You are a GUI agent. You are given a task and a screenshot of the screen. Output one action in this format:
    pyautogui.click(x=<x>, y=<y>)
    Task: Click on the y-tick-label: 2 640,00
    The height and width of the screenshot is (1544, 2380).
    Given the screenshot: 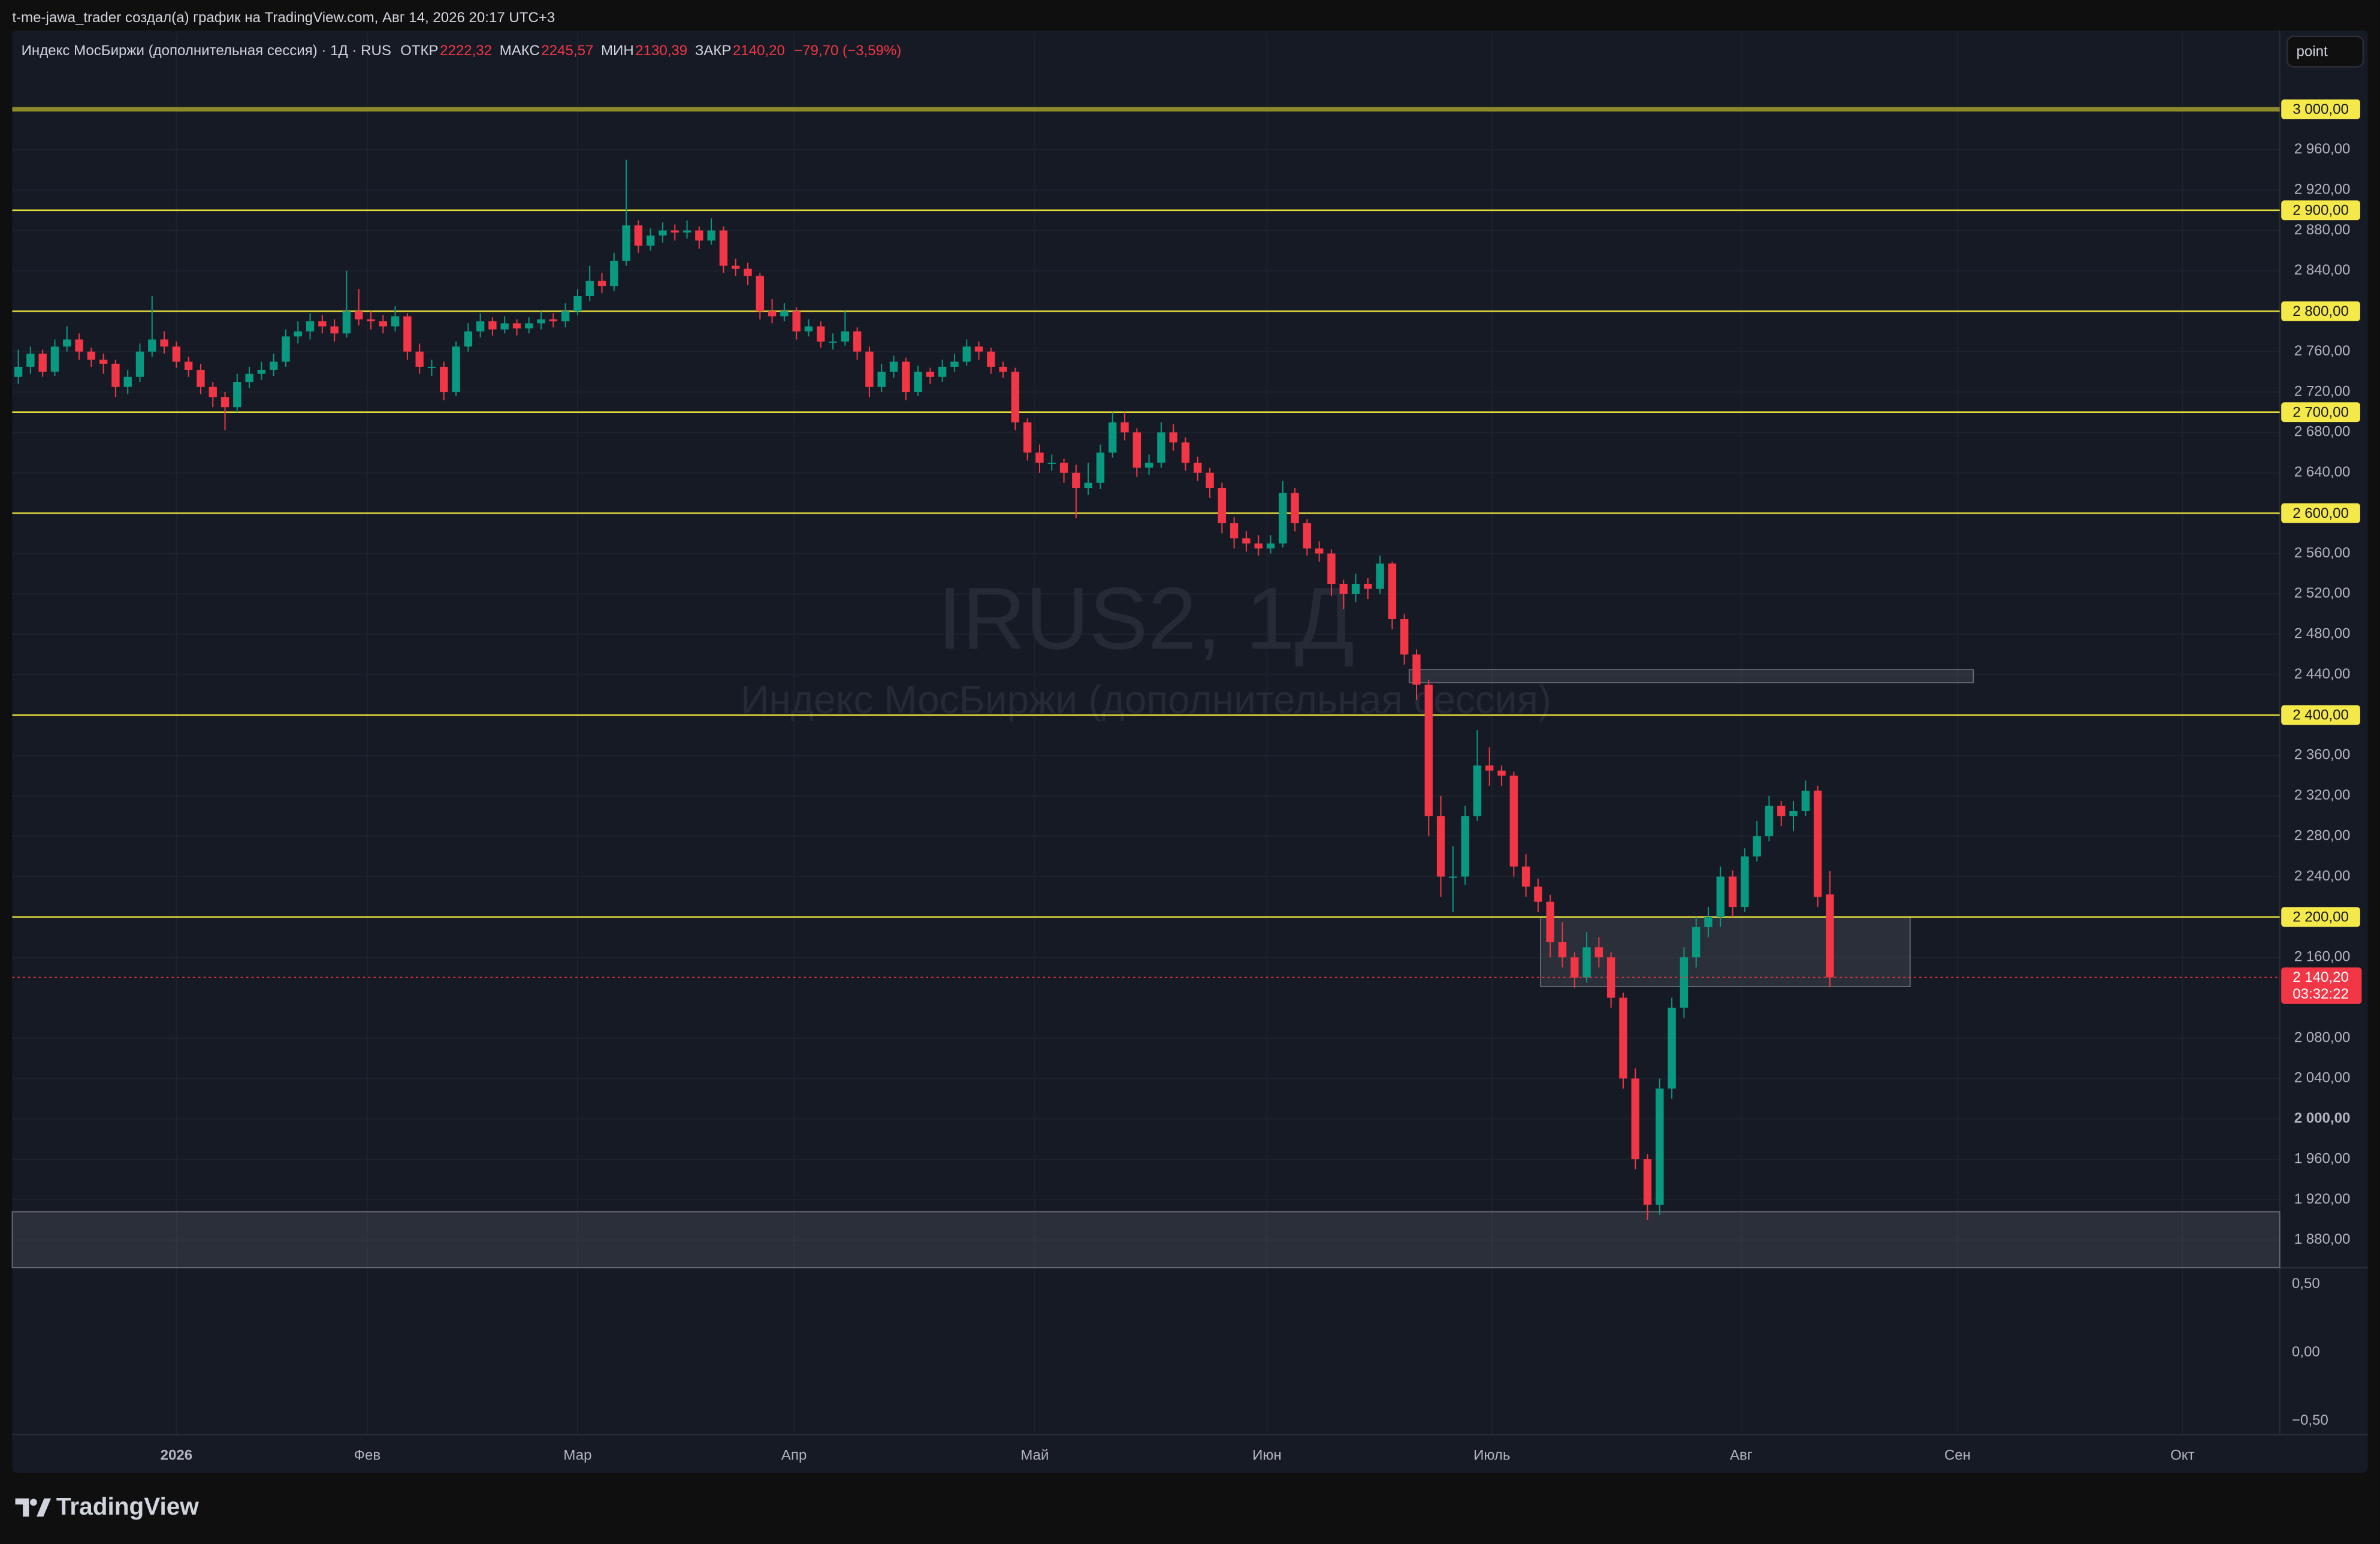 What is the action you would take?
    pyautogui.click(x=2323, y=472)
    